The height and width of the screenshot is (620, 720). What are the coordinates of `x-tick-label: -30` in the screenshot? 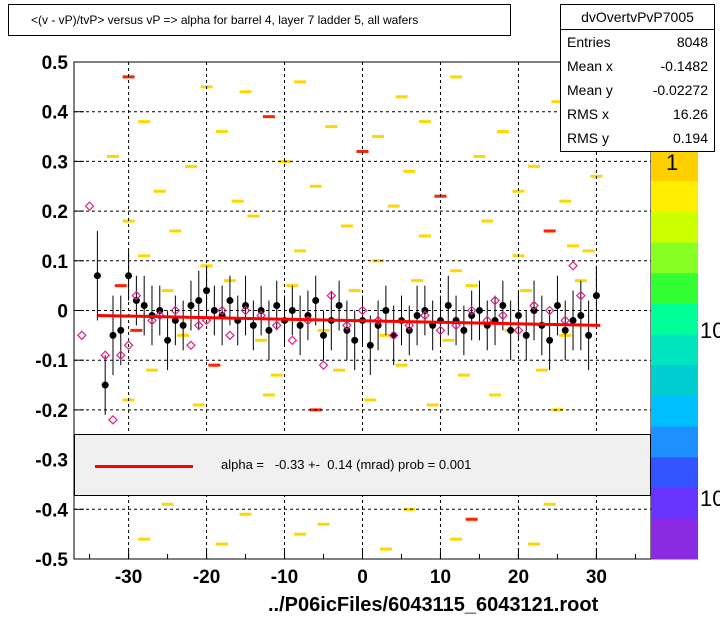 It's located at (128, 577).